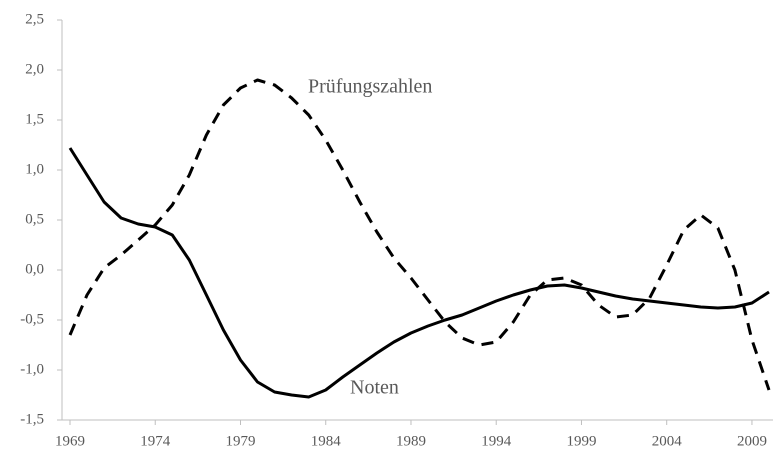  What do you see at coordinates (752, 441) in the screenshot?
I see `x-tick-label: 2009` at bounding box center [752, 441].